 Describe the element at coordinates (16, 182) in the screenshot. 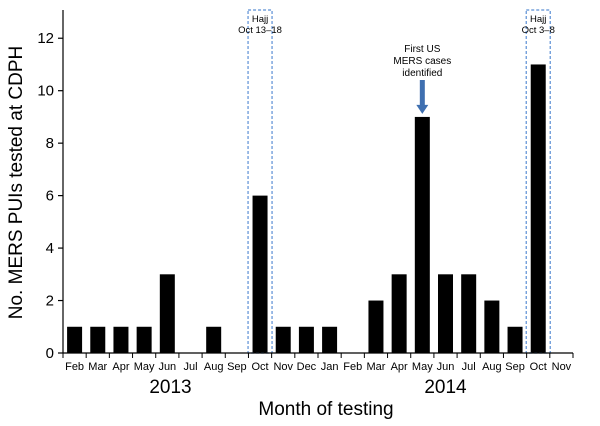

I see `y-axis-label: No. MERS PUIs tested at CDPH` at that location.